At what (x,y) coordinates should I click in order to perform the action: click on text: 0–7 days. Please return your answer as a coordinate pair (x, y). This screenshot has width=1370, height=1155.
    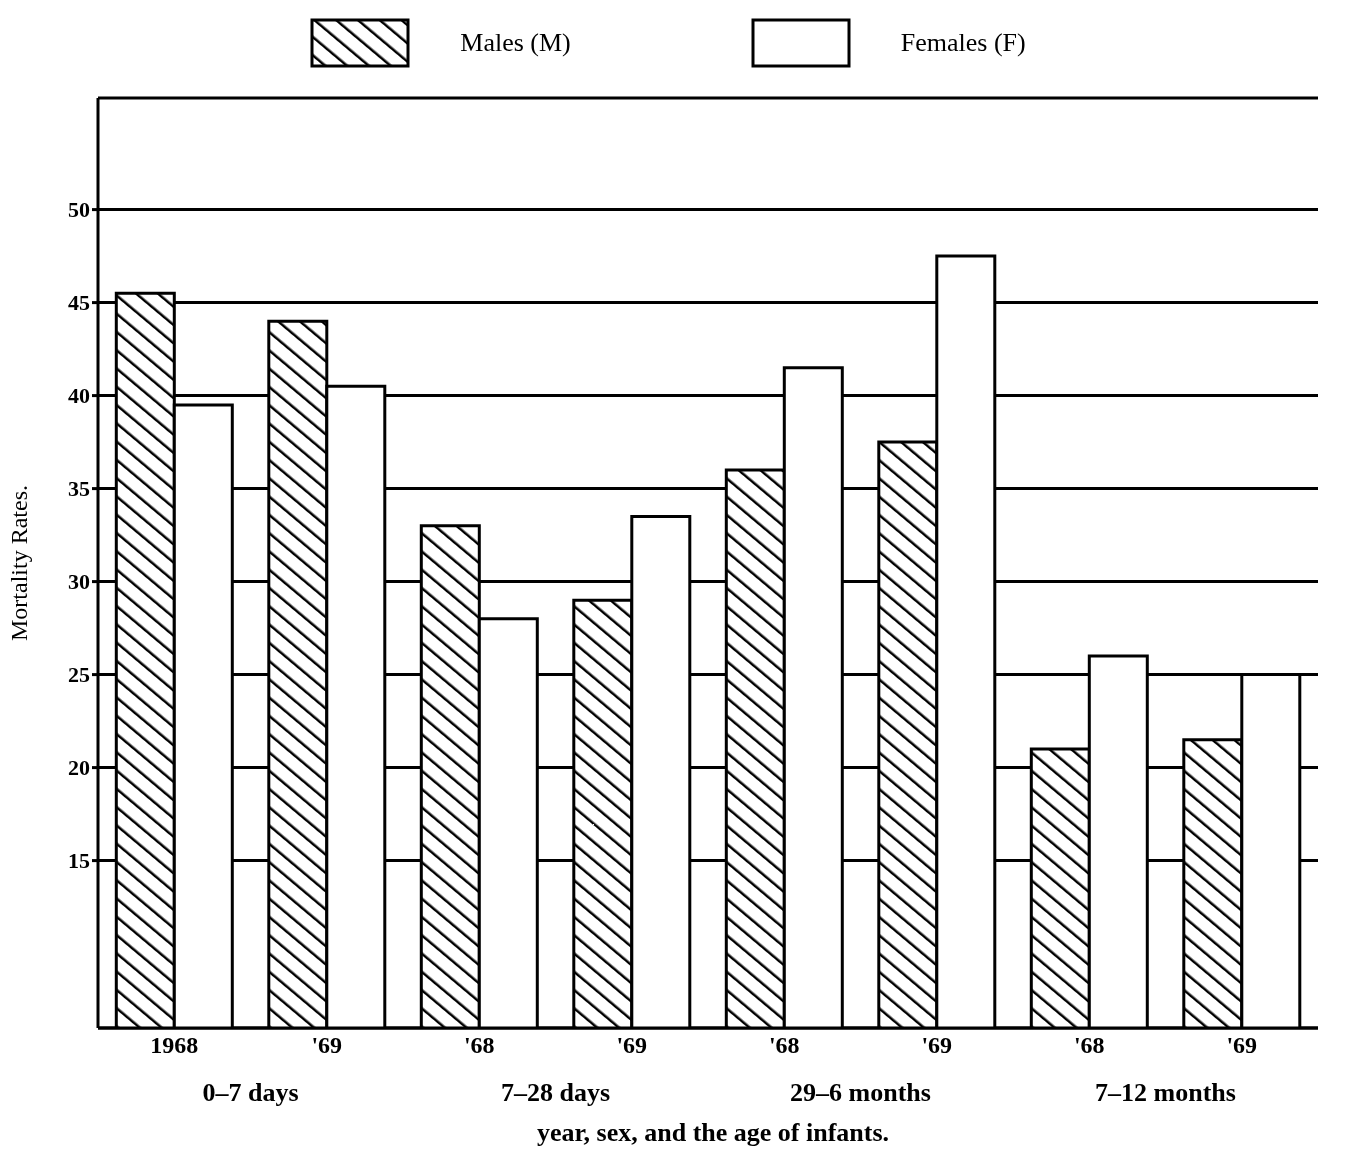
    Looking at the image, I should click on (250, 1093).